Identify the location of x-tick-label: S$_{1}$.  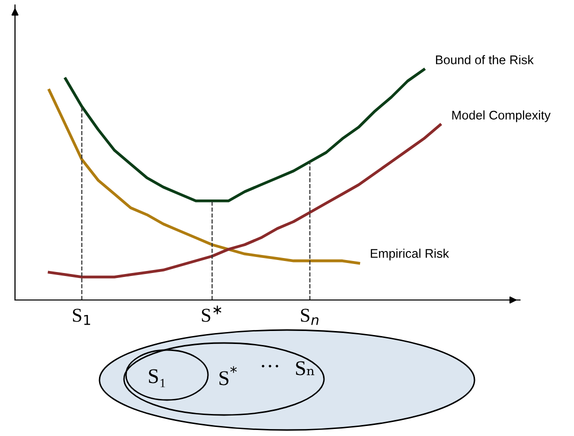
(81, 316).